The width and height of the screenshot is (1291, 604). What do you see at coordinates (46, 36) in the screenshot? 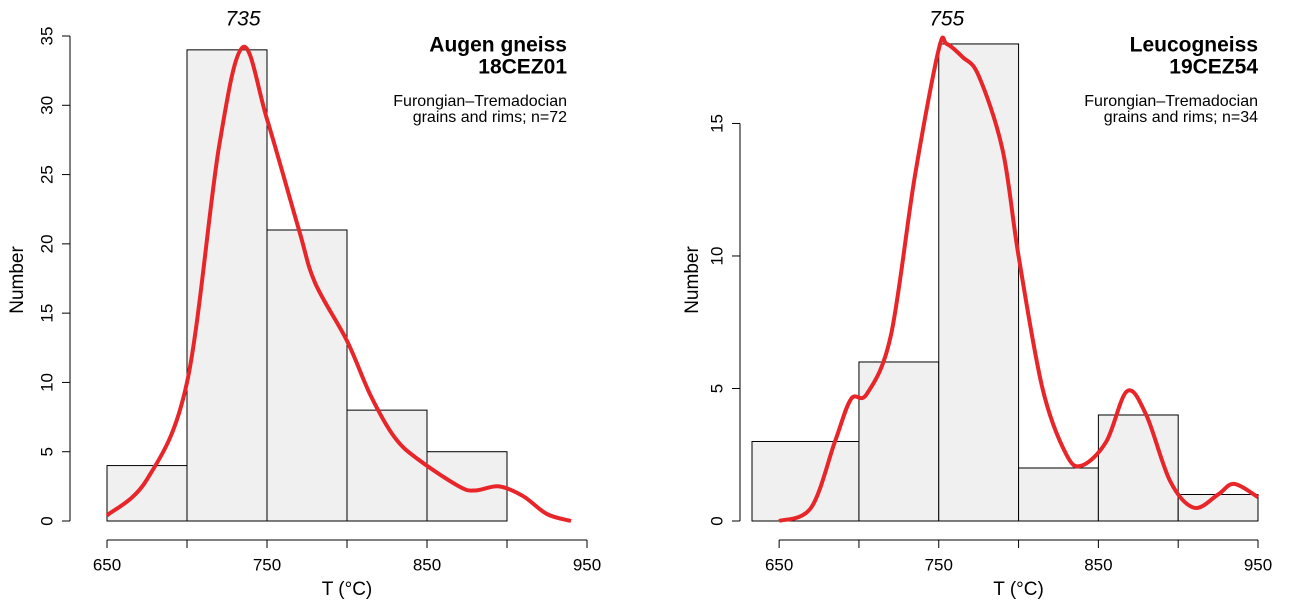
I see `y-tick-label: 35` at bounding box center [46, 36].